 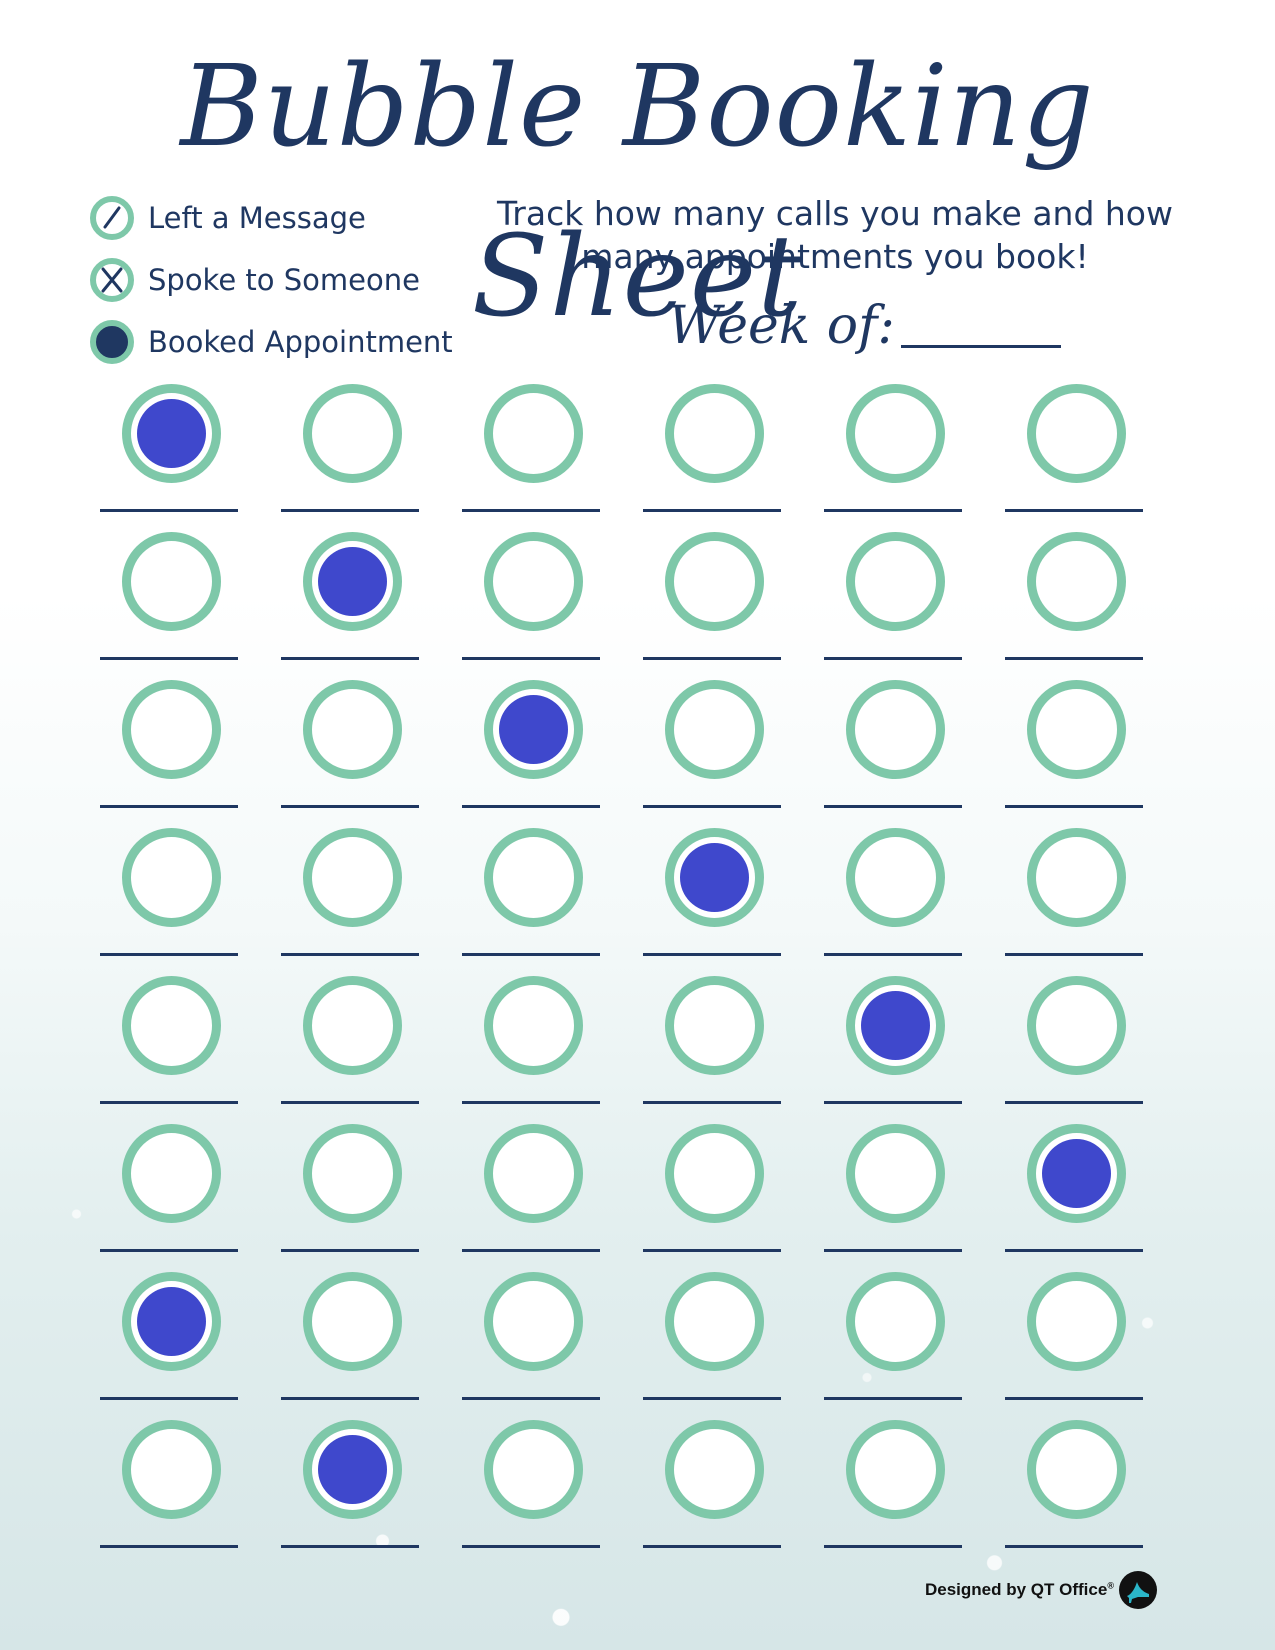 I want to click on bubble-cell, so click(x=1074, y=1490).